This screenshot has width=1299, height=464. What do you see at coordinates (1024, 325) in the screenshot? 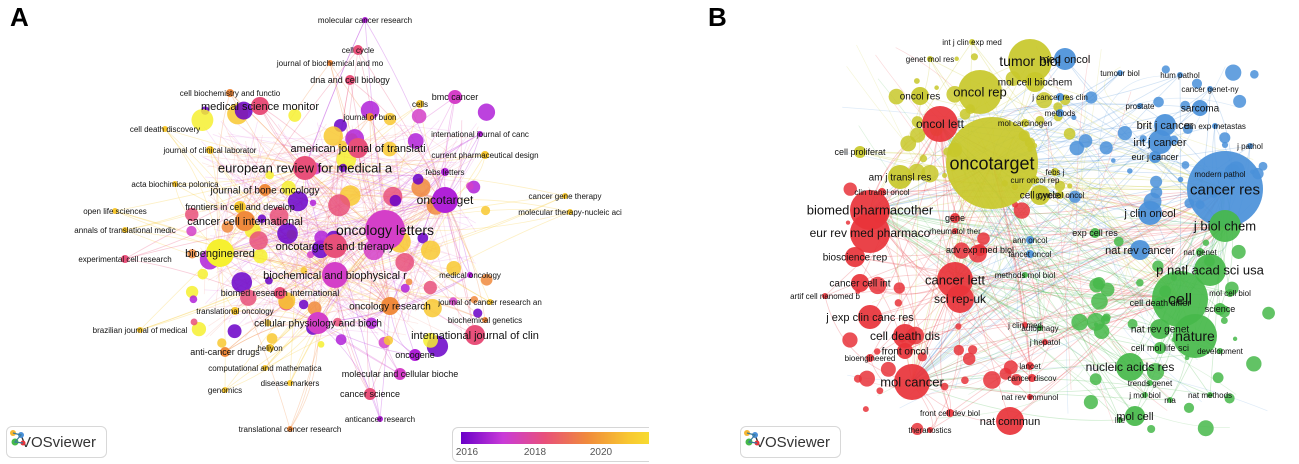
I see `journal-label: j clin med` at bounding box center [1024, 325].